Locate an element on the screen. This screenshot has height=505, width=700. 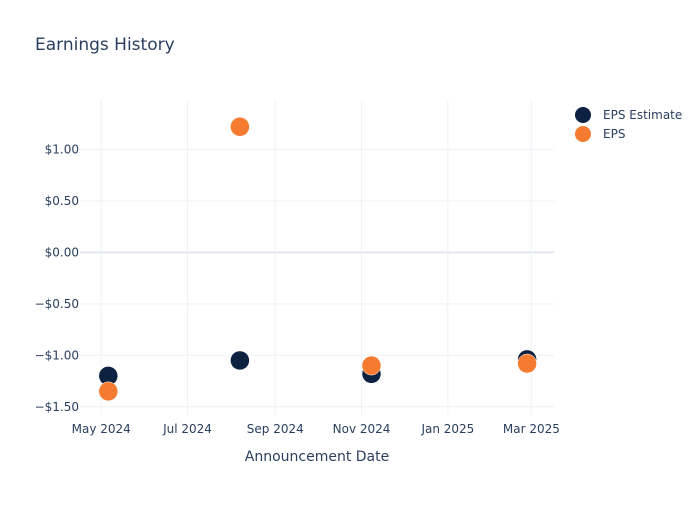
legend: EPS Estimate EPS is located at coordinates (628, 124).